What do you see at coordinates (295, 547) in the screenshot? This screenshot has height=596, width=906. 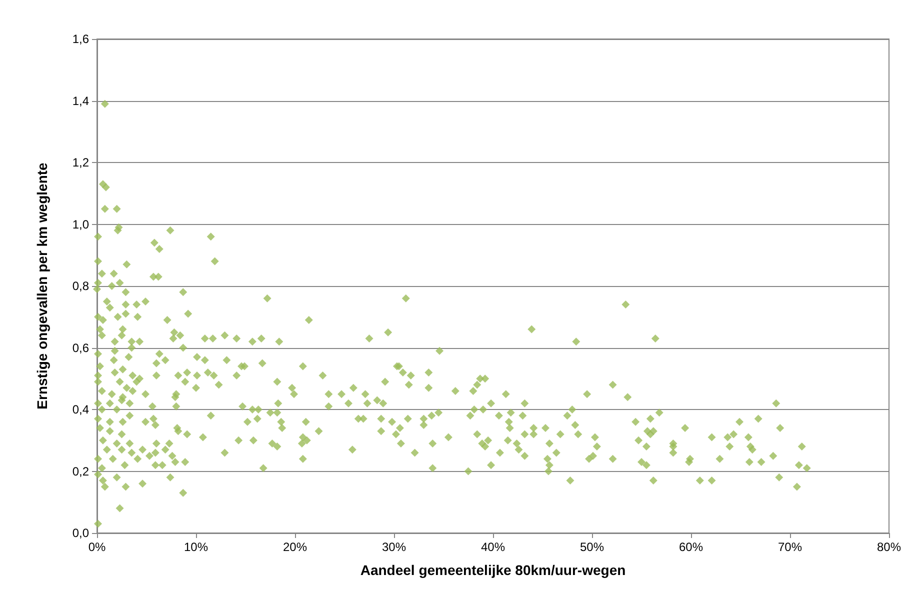 I see `x-tick-label: 20%` at bounding box center [295, 547].